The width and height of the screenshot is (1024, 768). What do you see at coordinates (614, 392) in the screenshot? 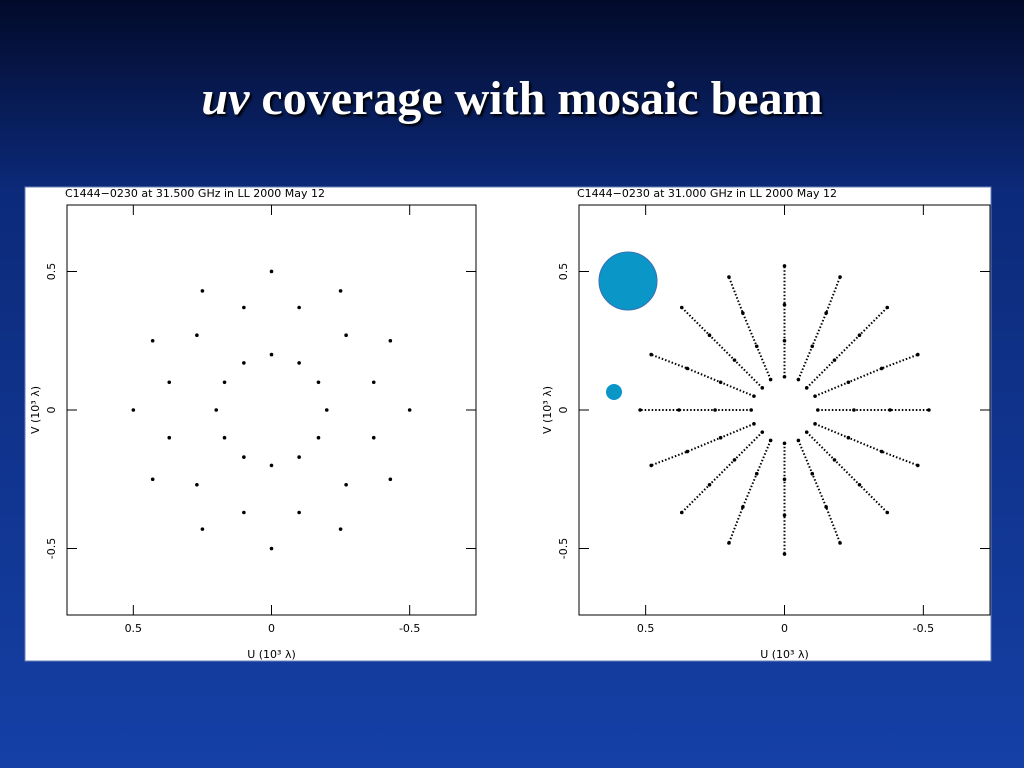
I see `beam-small` at bounding box center [614, 392].